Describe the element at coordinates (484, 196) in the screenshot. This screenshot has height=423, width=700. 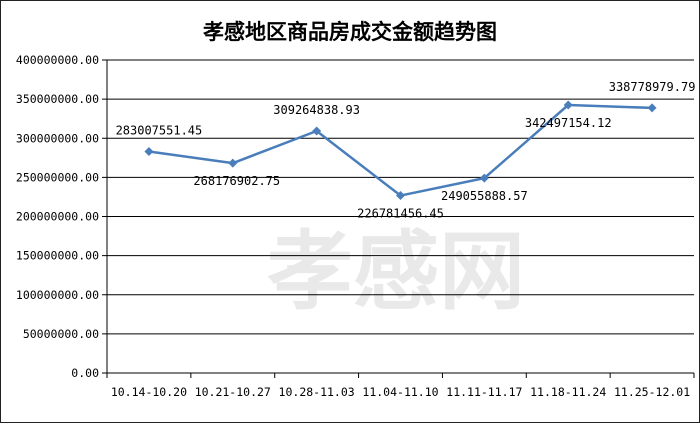
I see `data-label: 249055888.57` at that location.